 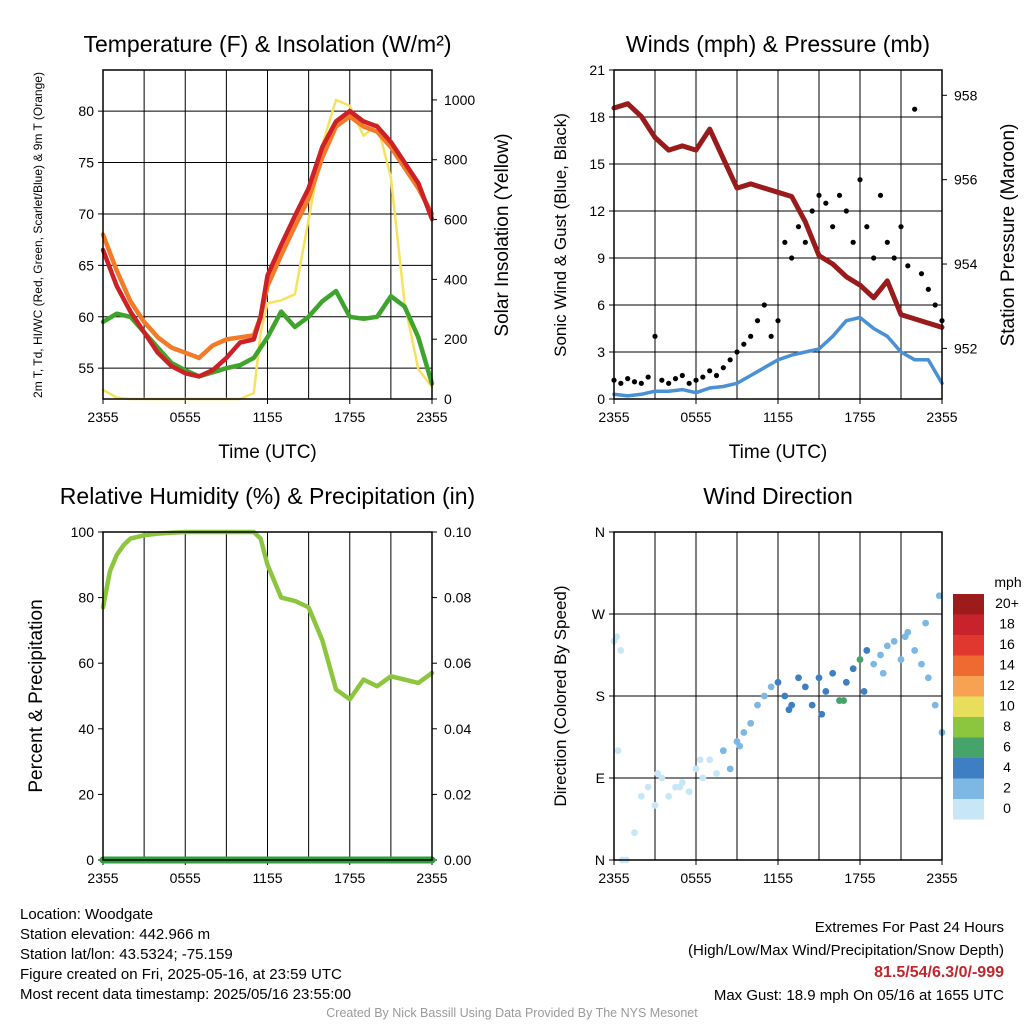 I want to click on y-right-tick-label: 0.04, so click(x=457, y=729).